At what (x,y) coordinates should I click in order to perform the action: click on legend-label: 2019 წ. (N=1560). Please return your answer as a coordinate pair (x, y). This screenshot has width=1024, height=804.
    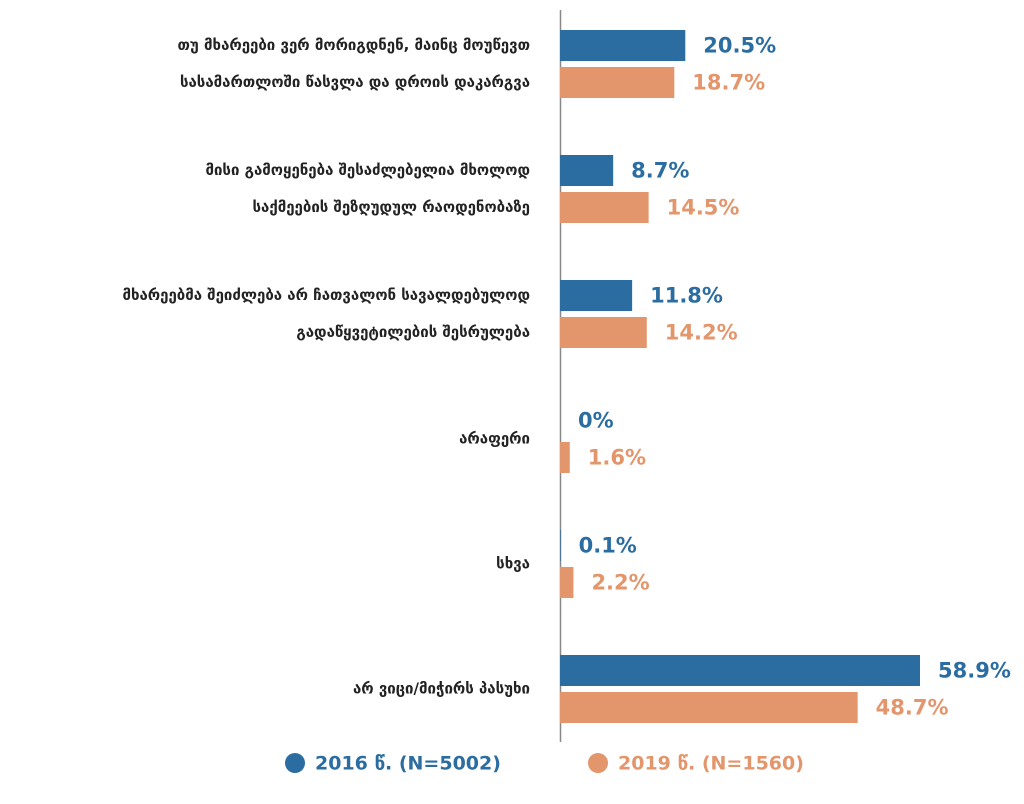
    Looking at the image, I should click on (711, 764).